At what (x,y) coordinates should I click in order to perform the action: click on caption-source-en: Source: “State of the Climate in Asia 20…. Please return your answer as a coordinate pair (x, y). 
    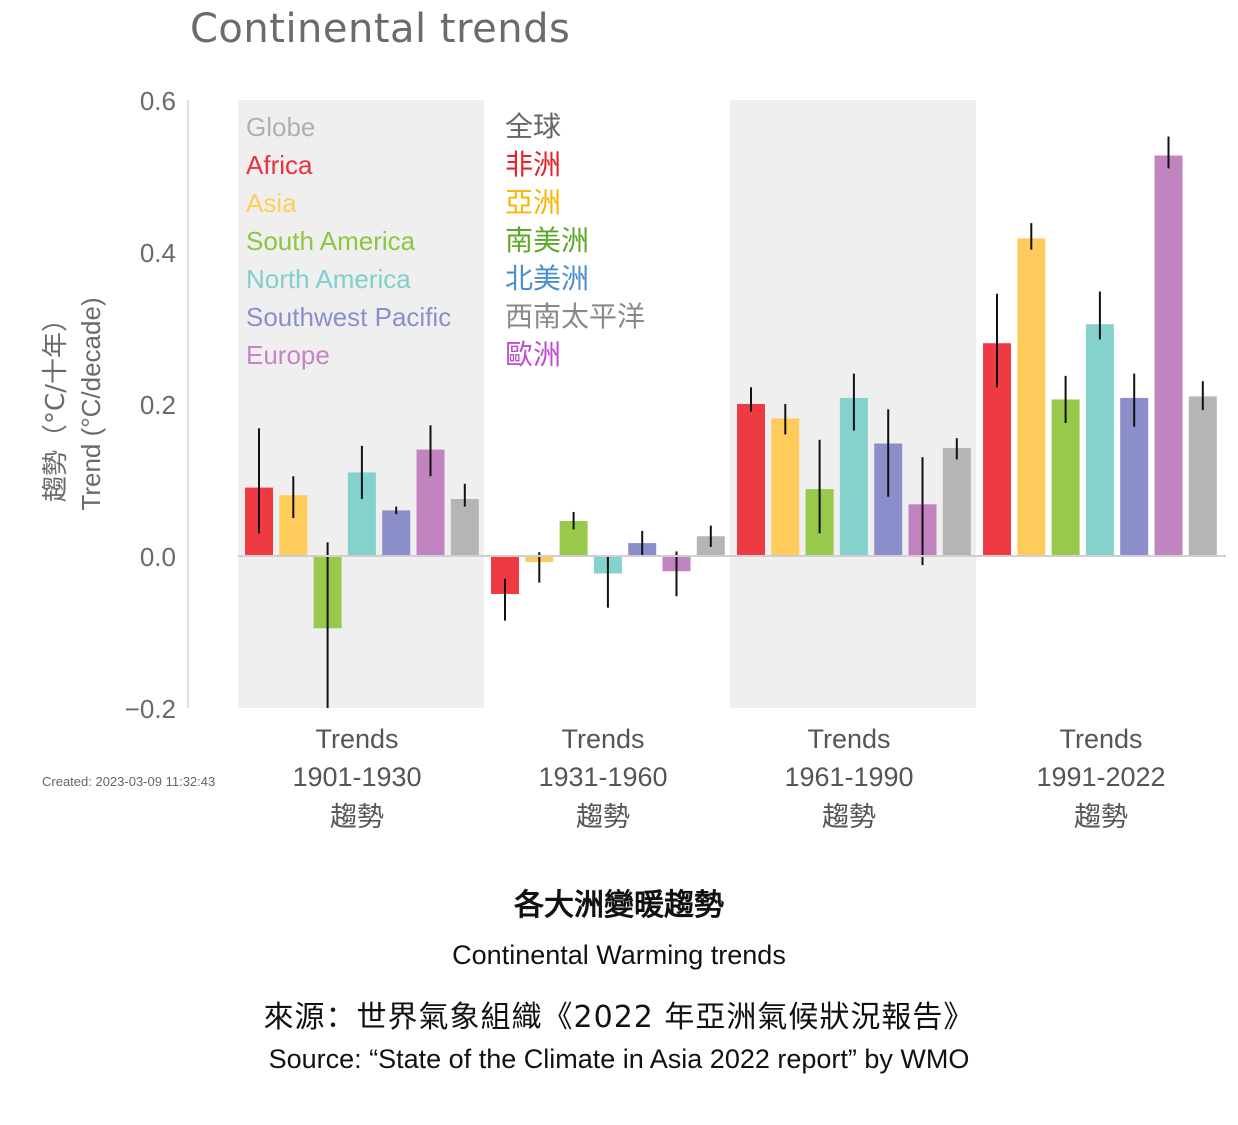
    Looking at the image, I should click on (619, 1059).